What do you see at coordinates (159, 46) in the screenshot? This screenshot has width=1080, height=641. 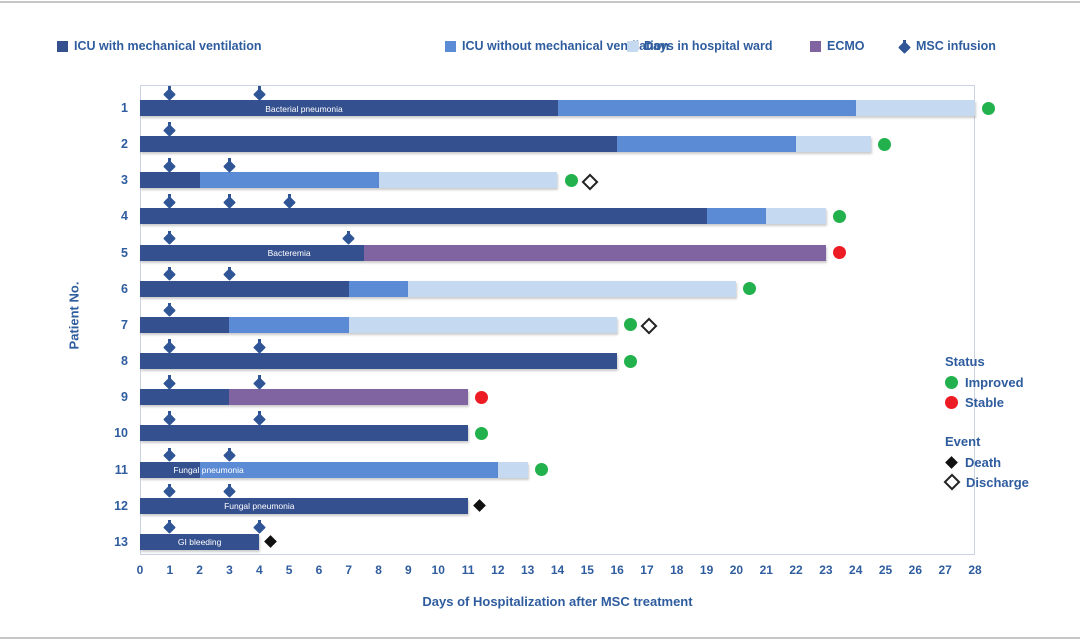 I see `legend-item-icu_mv: ICU with mechanical ventilation` at bounding box center [159, 46].